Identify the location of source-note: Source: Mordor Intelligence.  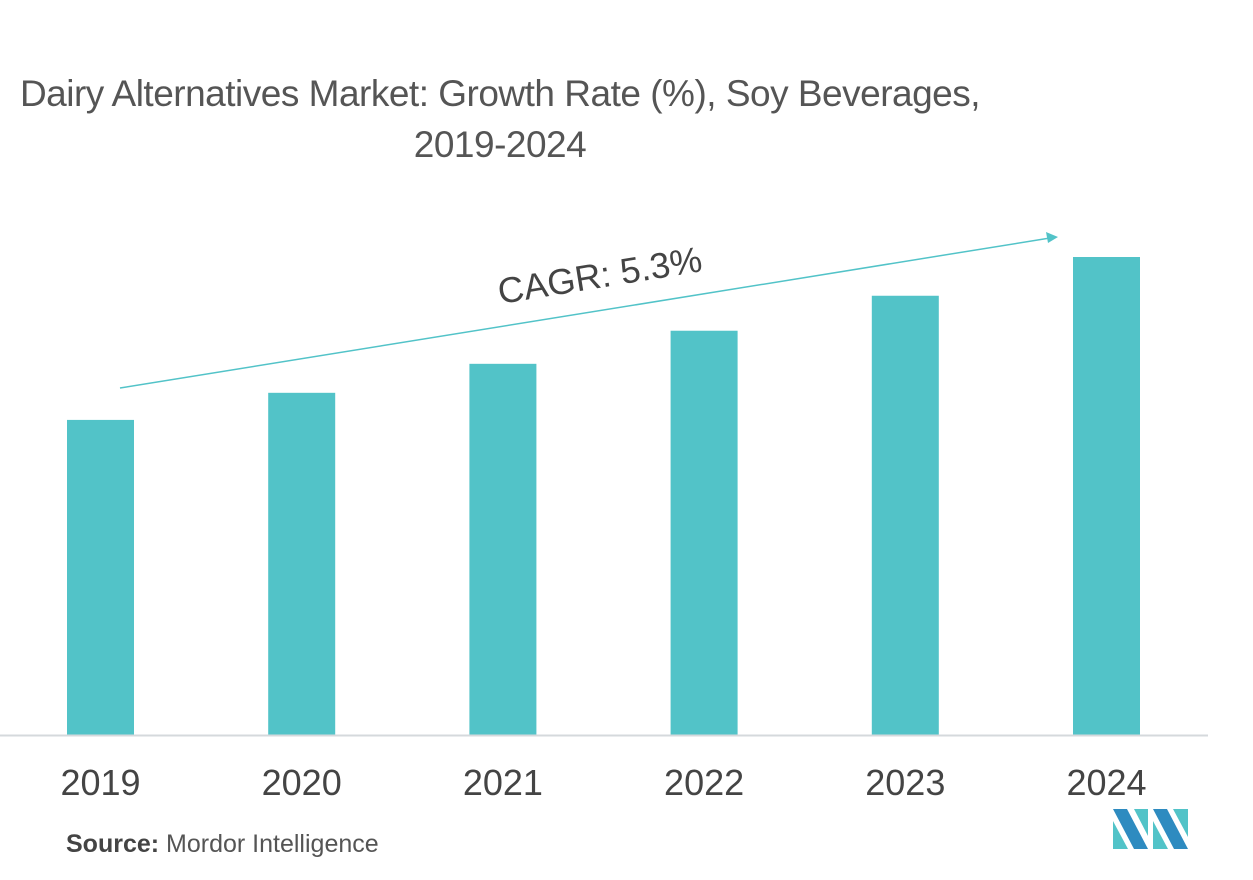
(222, 844).